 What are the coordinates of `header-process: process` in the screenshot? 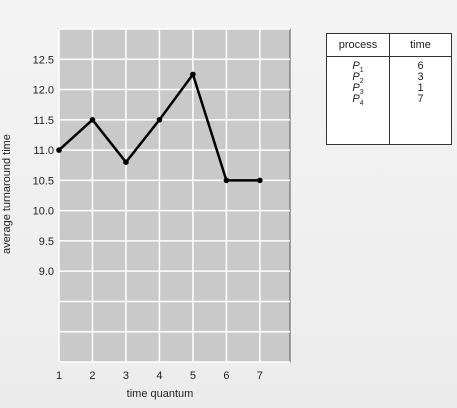 It's located at (358, 45).